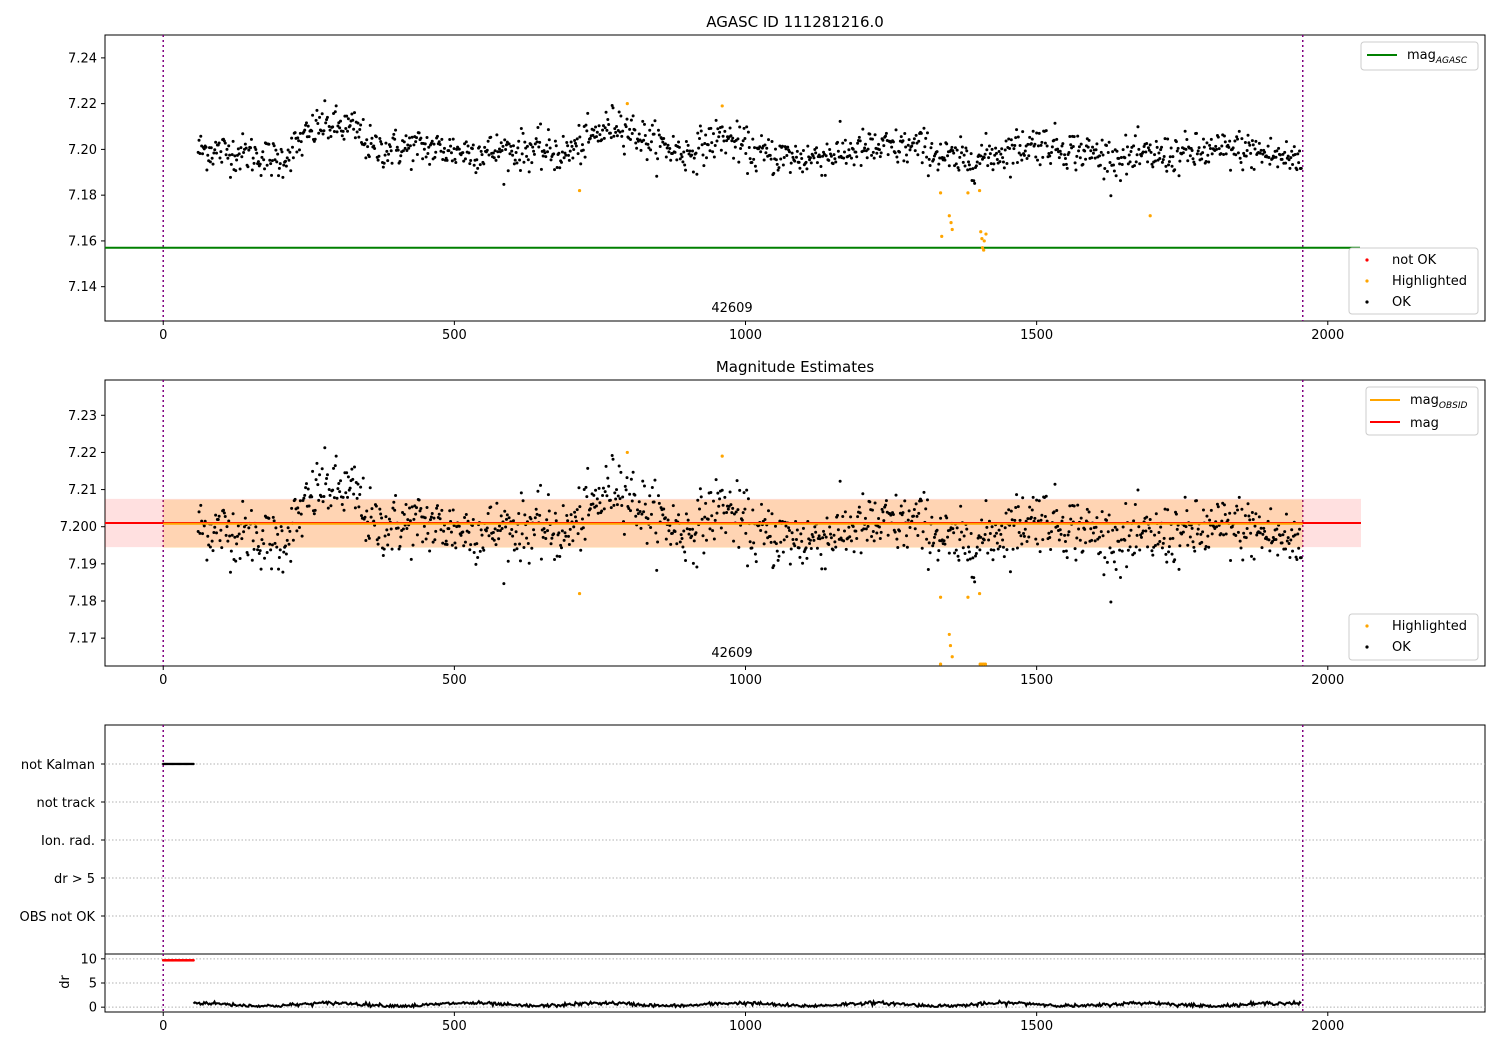 The height and width of the screenshot is (1050, 1500). Describe the element at coordinates (65, 982) in the screenshot. I see `dr-ylabel: dr` at that location.